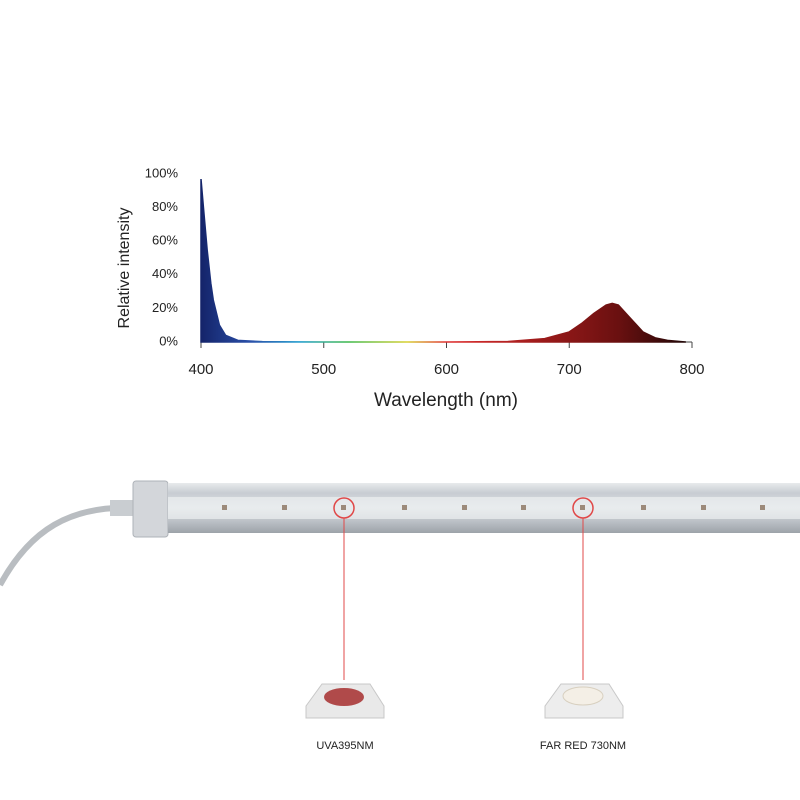 The image size is (800, 800). I want to click on led-chip-far-red, so click(584, 701).